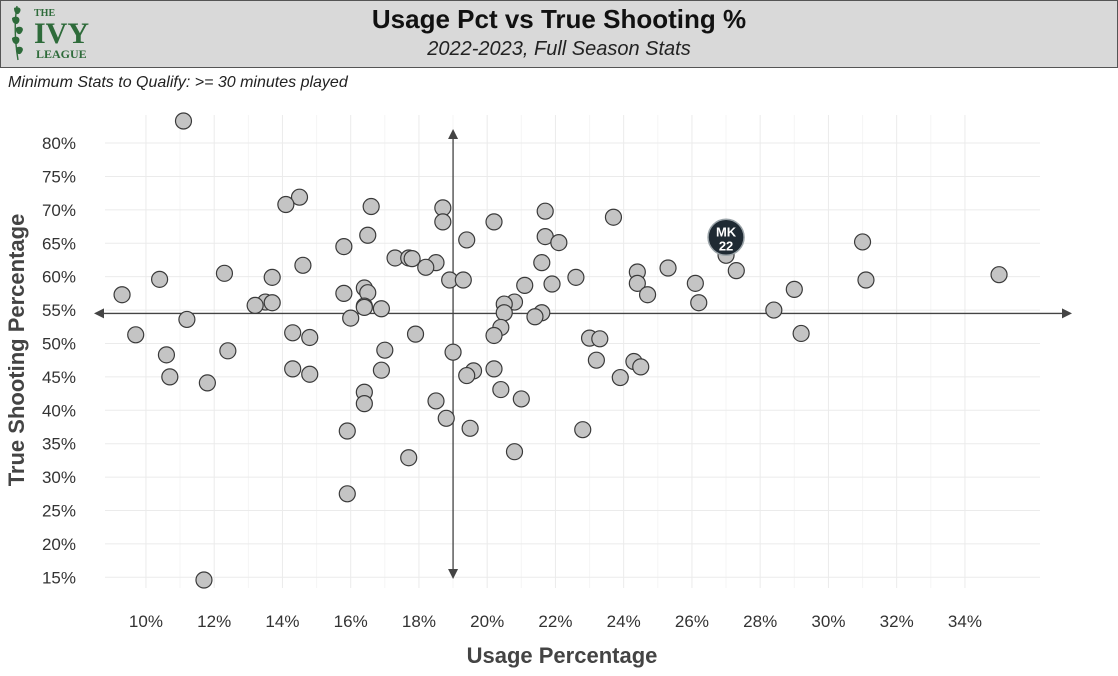 The height and width of the screenshot is (676, 1118). Describe the element at coordinates (692, 621) in the screenshot. I see `x-tick-label: 26%` at that location.